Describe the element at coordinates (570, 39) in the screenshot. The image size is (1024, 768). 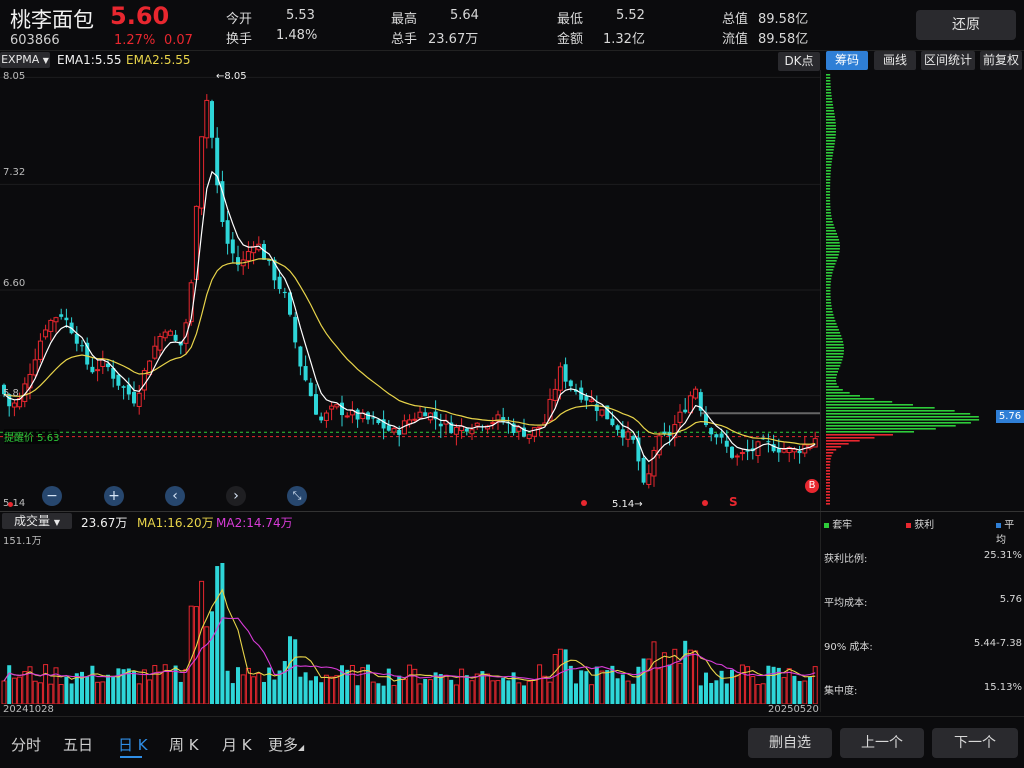
I see `amount-label: 金额` at that location.